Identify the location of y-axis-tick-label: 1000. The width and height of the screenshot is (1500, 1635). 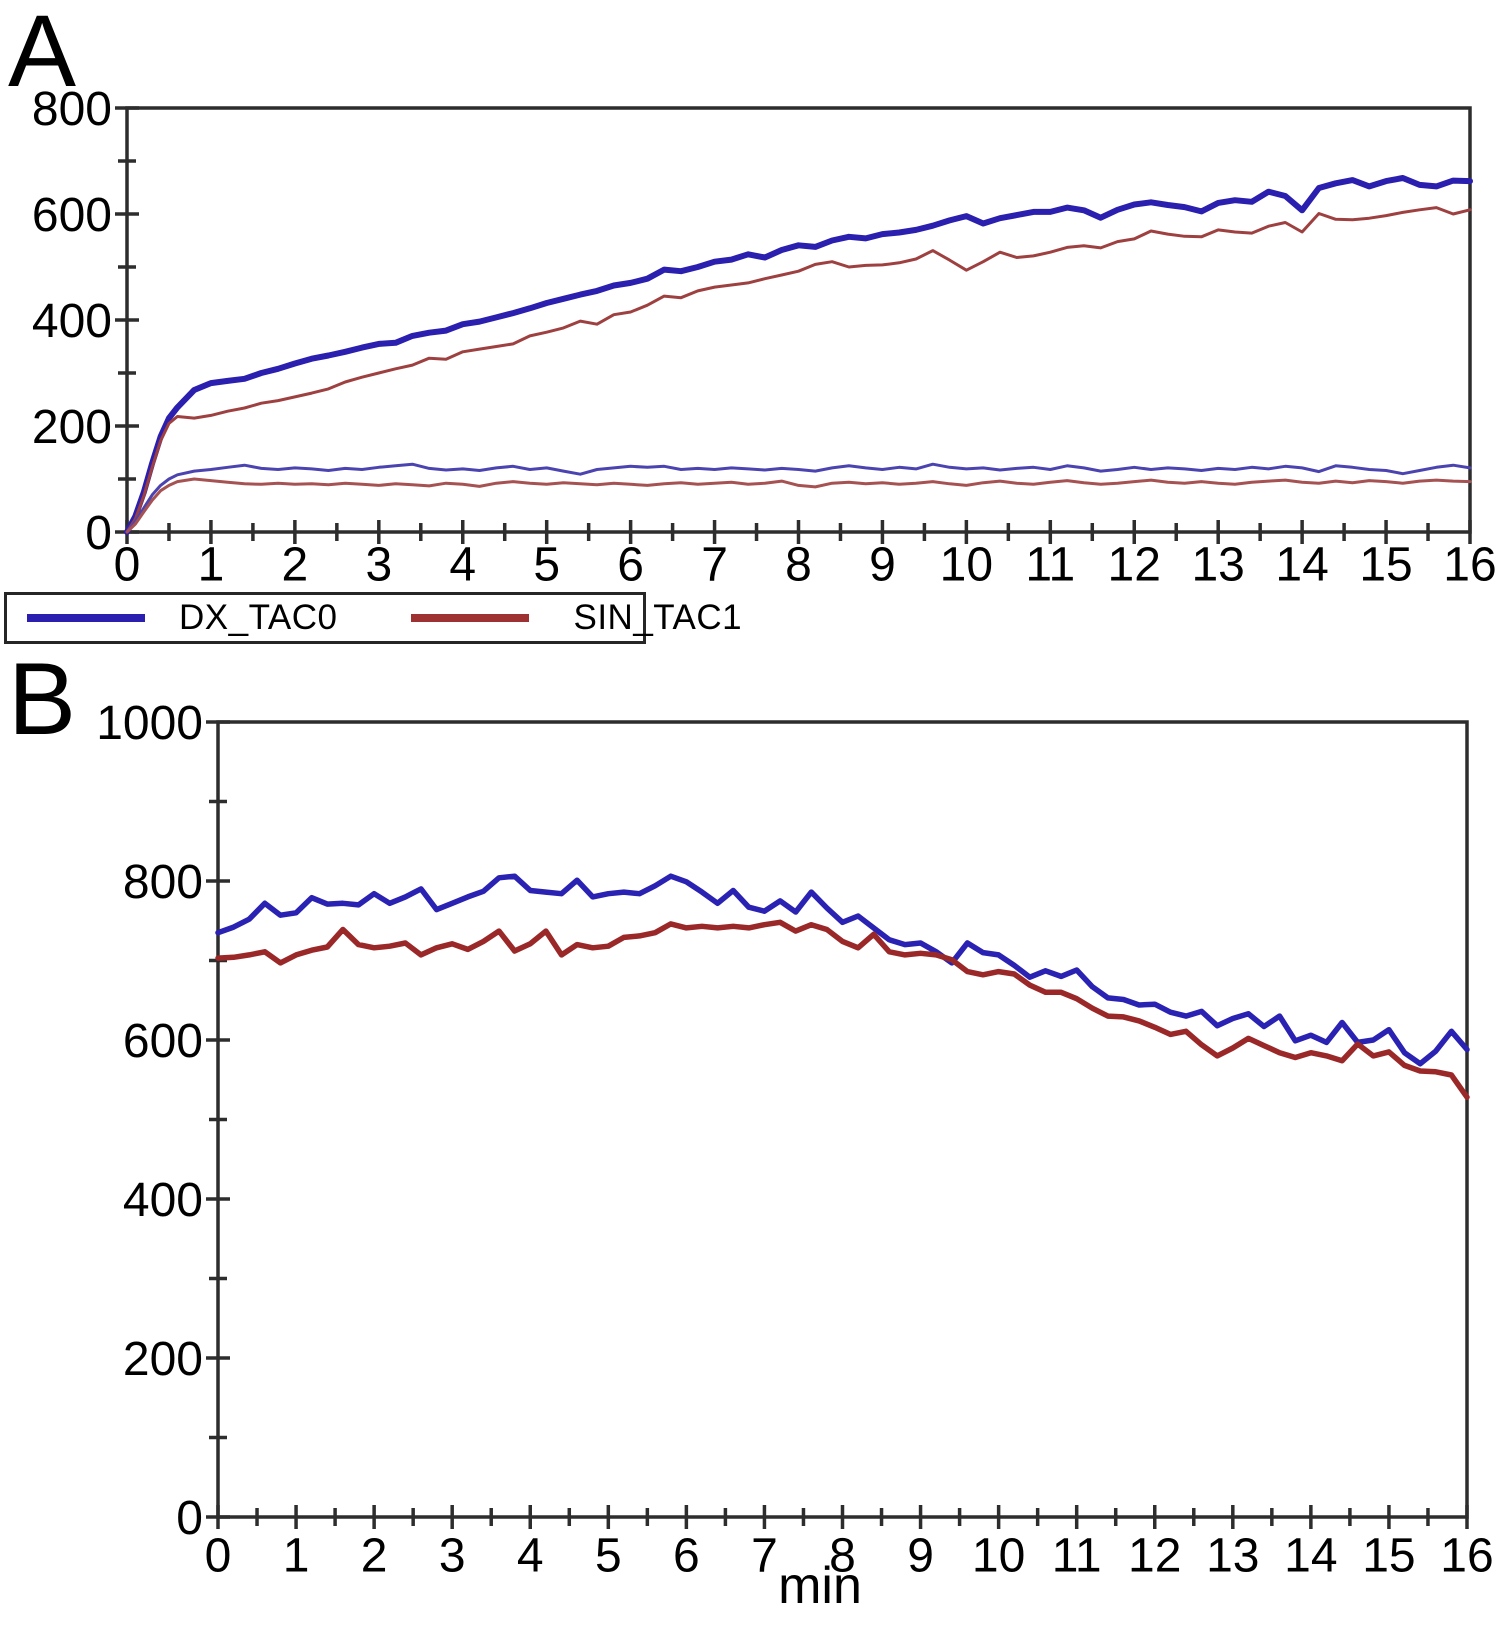
(149, 723).